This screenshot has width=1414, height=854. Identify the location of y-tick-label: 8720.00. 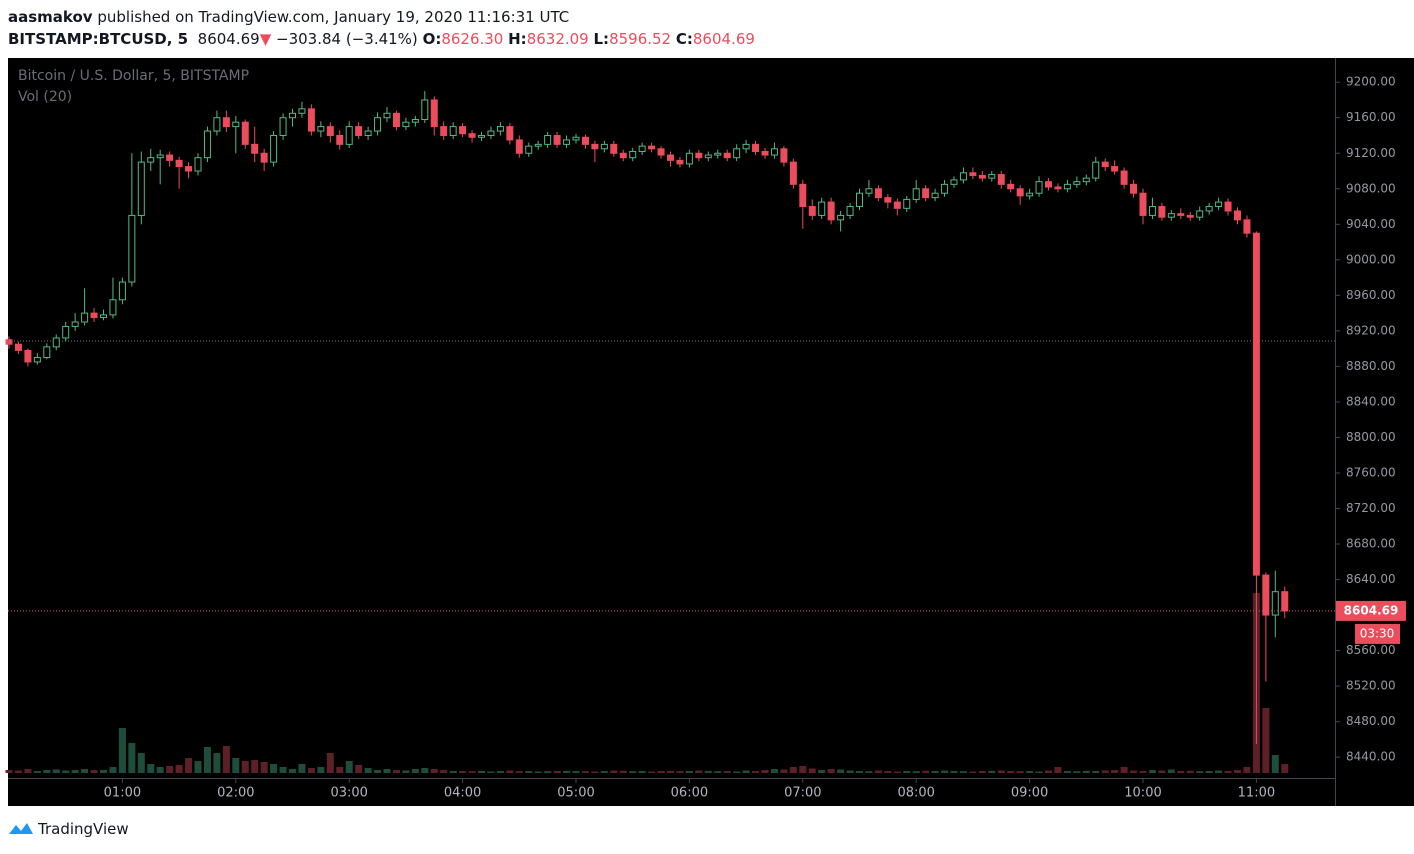
(1371, 508).